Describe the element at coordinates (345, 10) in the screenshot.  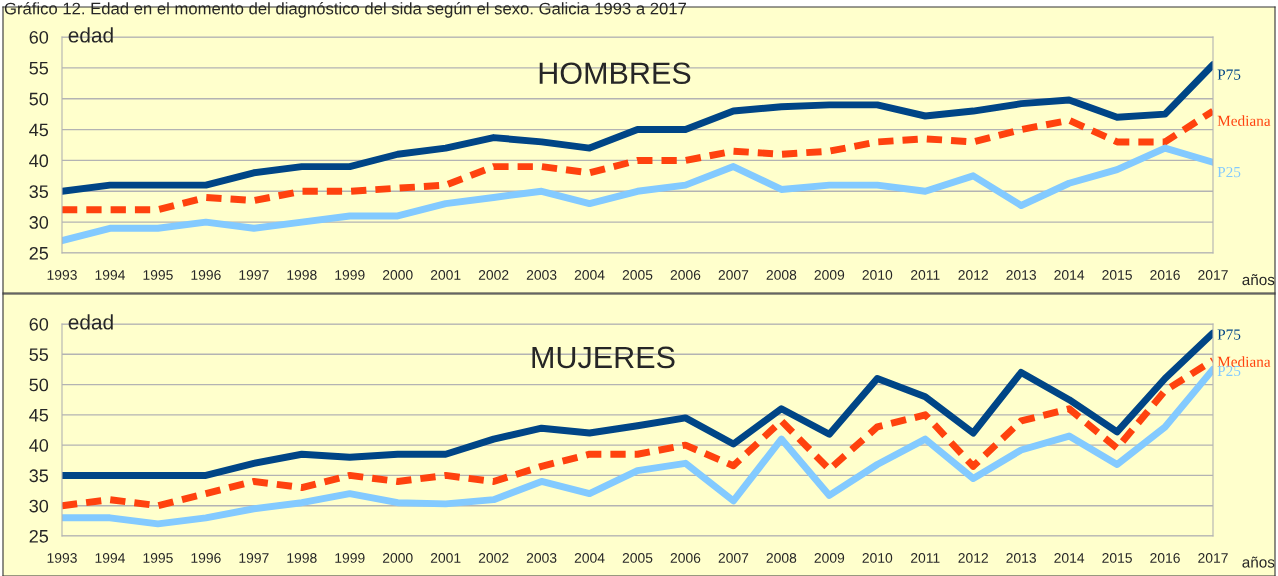
I see `text: Gráfico 12. Edad en el momento del diagnóstico del sida según el sexo. Galicia 1993 a 2017` at that location.